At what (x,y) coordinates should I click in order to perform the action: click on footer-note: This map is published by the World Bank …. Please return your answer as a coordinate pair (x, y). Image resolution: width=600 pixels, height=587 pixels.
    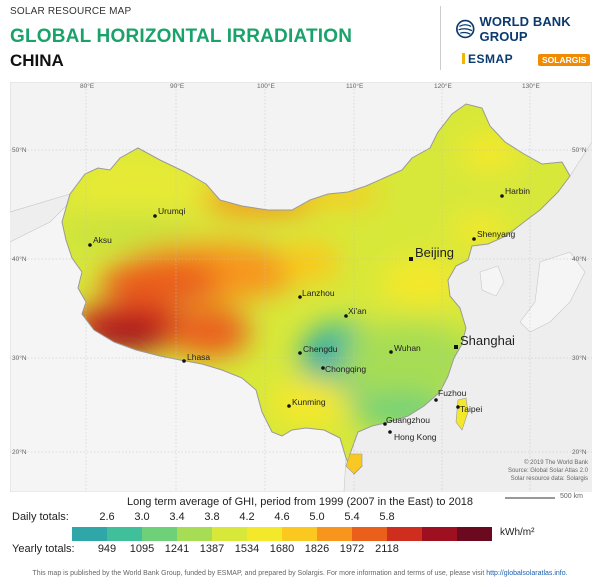
    Looking at the image, I should click on (300, 573).